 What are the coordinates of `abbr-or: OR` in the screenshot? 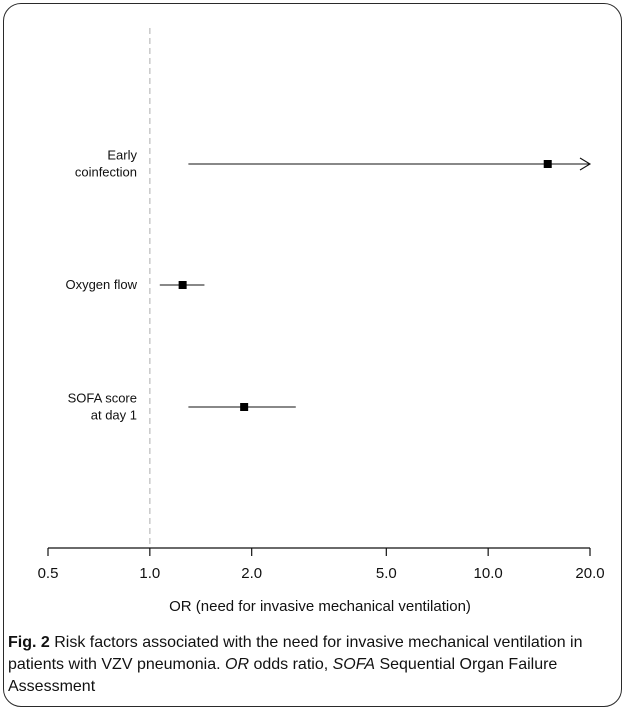 It's located at (237, 664).